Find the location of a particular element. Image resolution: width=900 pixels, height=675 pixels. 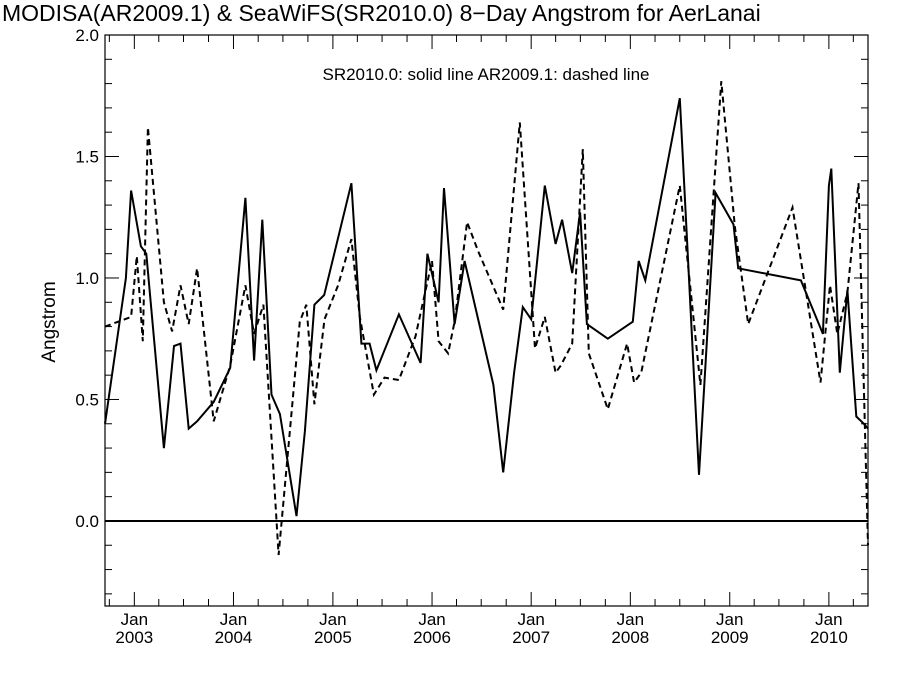

x-tick-label-year: 2009 is located at coordinates (730, 637).